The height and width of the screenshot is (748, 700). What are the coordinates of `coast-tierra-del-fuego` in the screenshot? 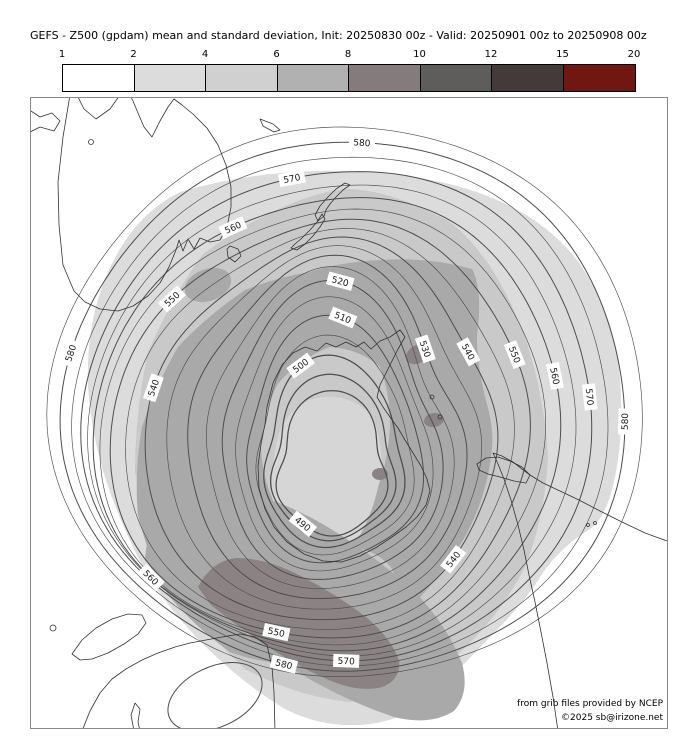 It's located at (503, 470).